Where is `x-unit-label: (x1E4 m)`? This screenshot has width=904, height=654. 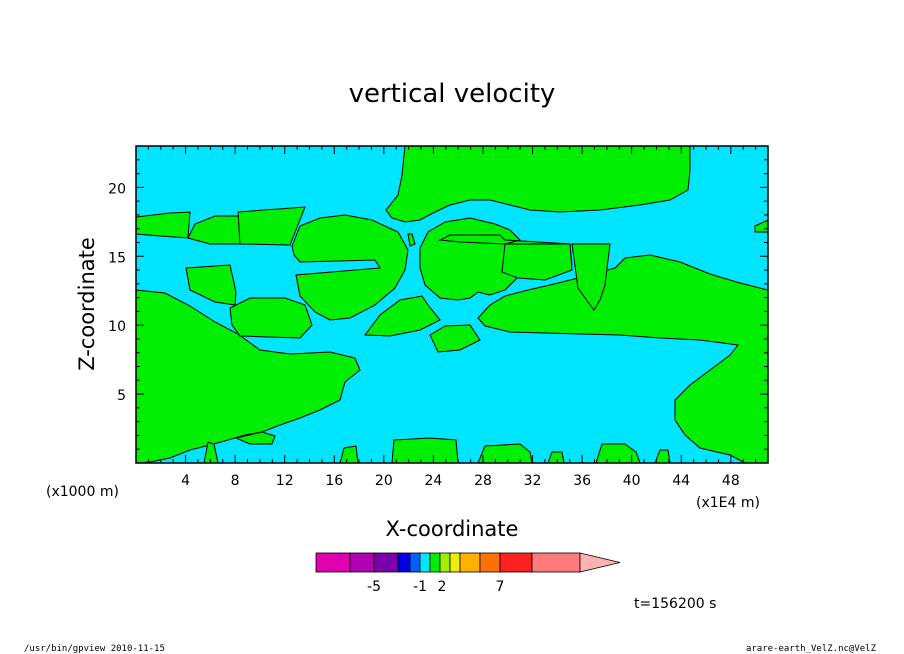 x-unit-label: (x1E4 m) is located at coordinates (728, 503).